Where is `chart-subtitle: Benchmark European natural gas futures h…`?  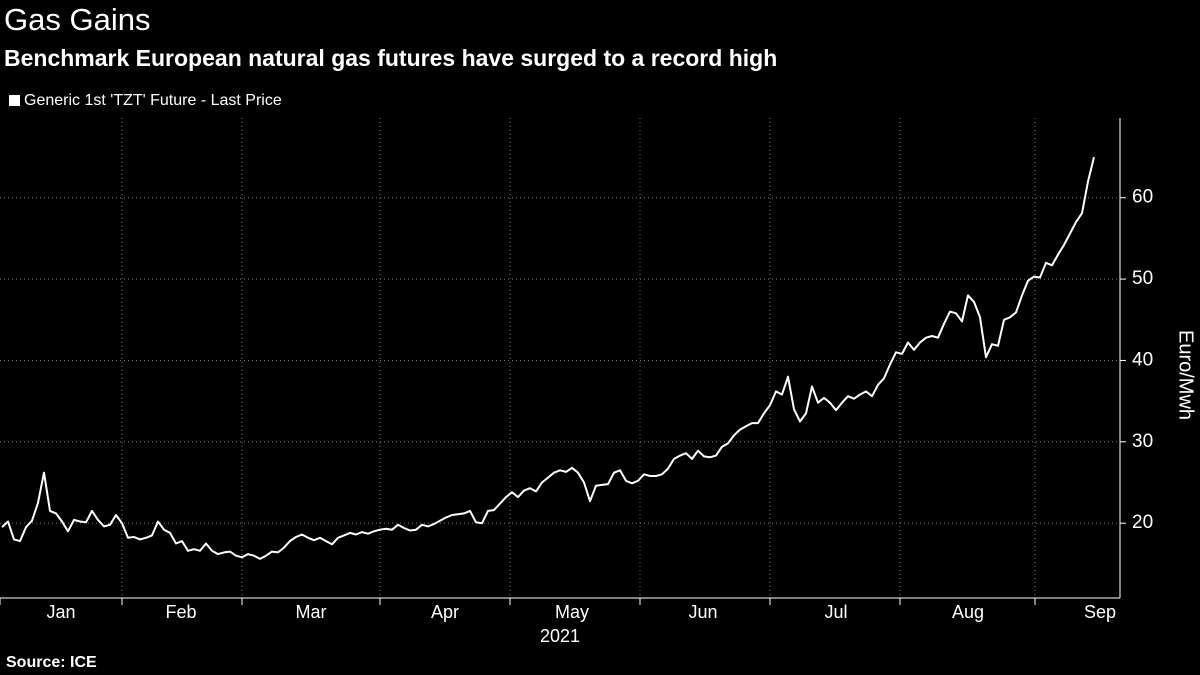 chart-subtitle: Benchmark European natural gas futures h… is located at coordinates (390, 58).